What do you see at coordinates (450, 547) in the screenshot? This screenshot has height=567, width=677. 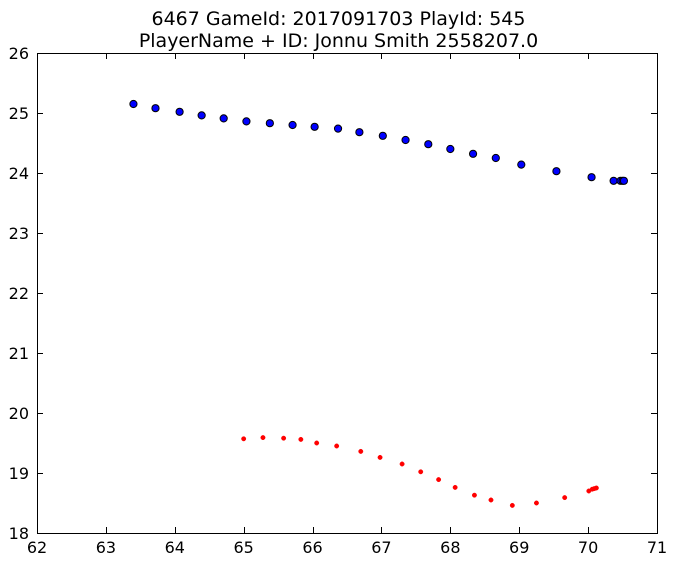 I see `x-tick-label: 68` at bounding box center [450, 547].